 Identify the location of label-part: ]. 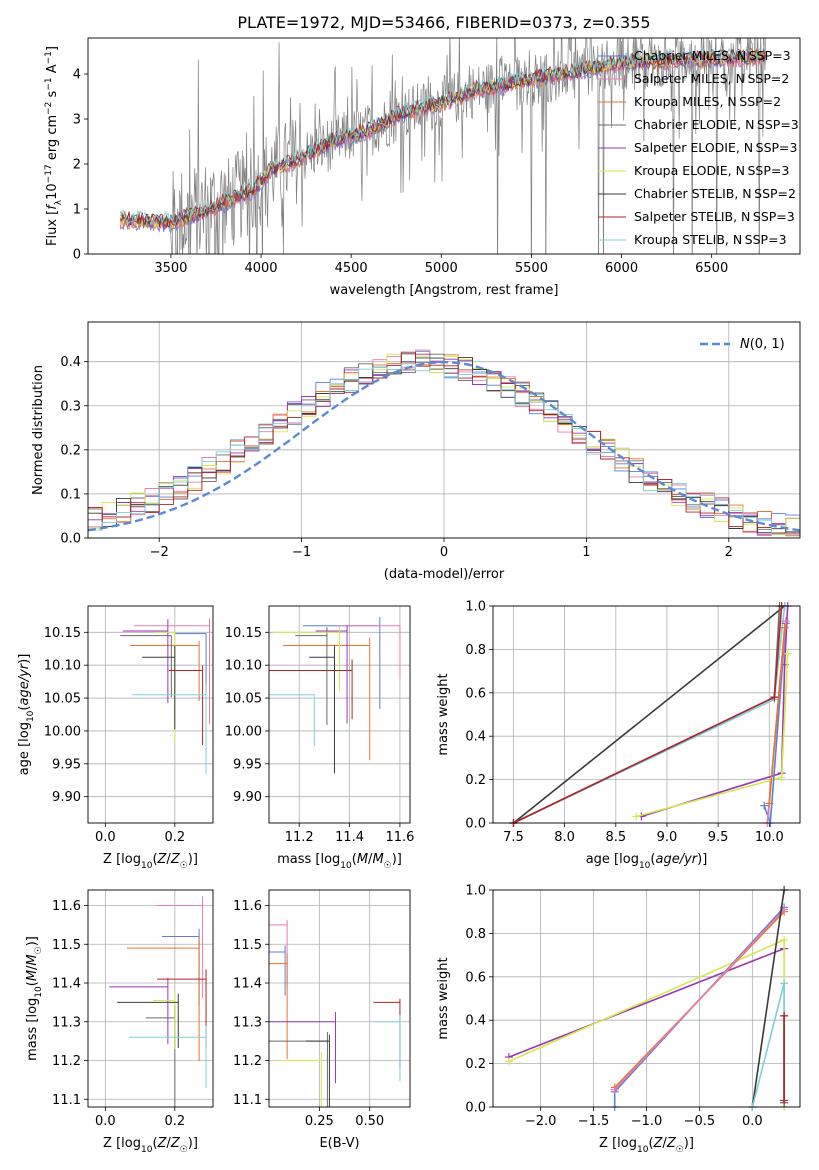
(52, 48).